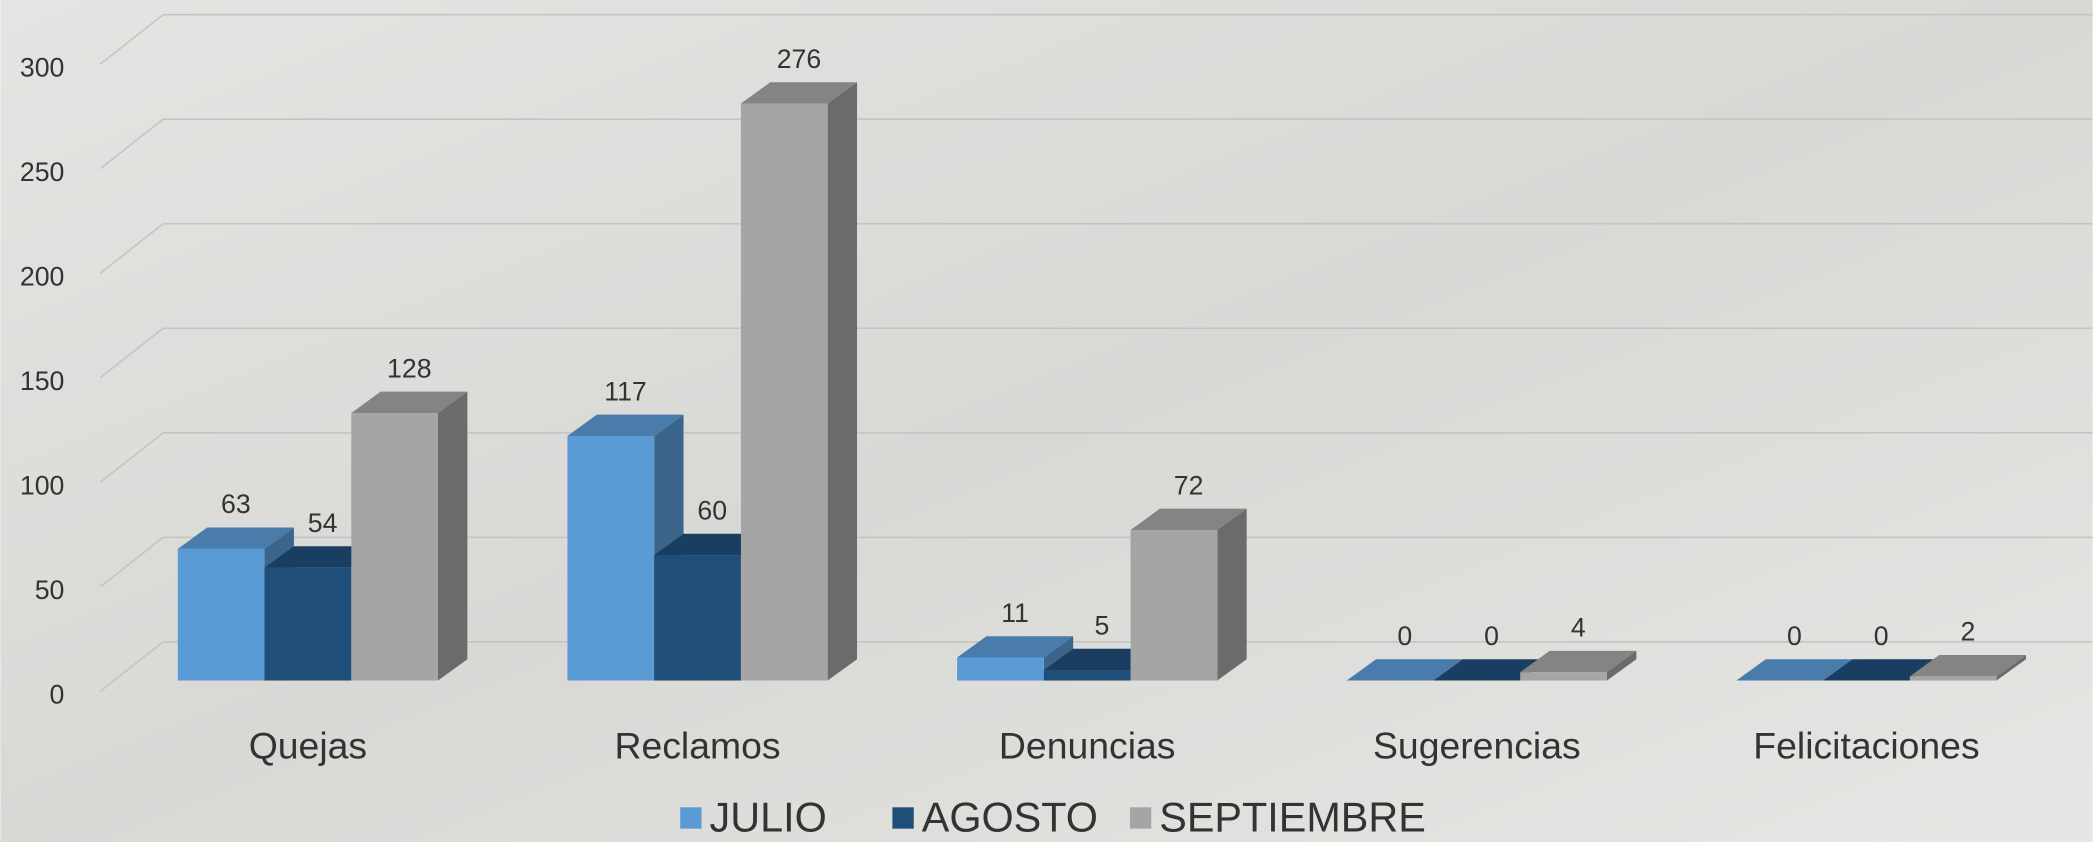  What do you see at coordinates (1292, 818) in the screenshot?
I see `legend-label: SEPTIEMBRE` at bounding box center [1292, 818].